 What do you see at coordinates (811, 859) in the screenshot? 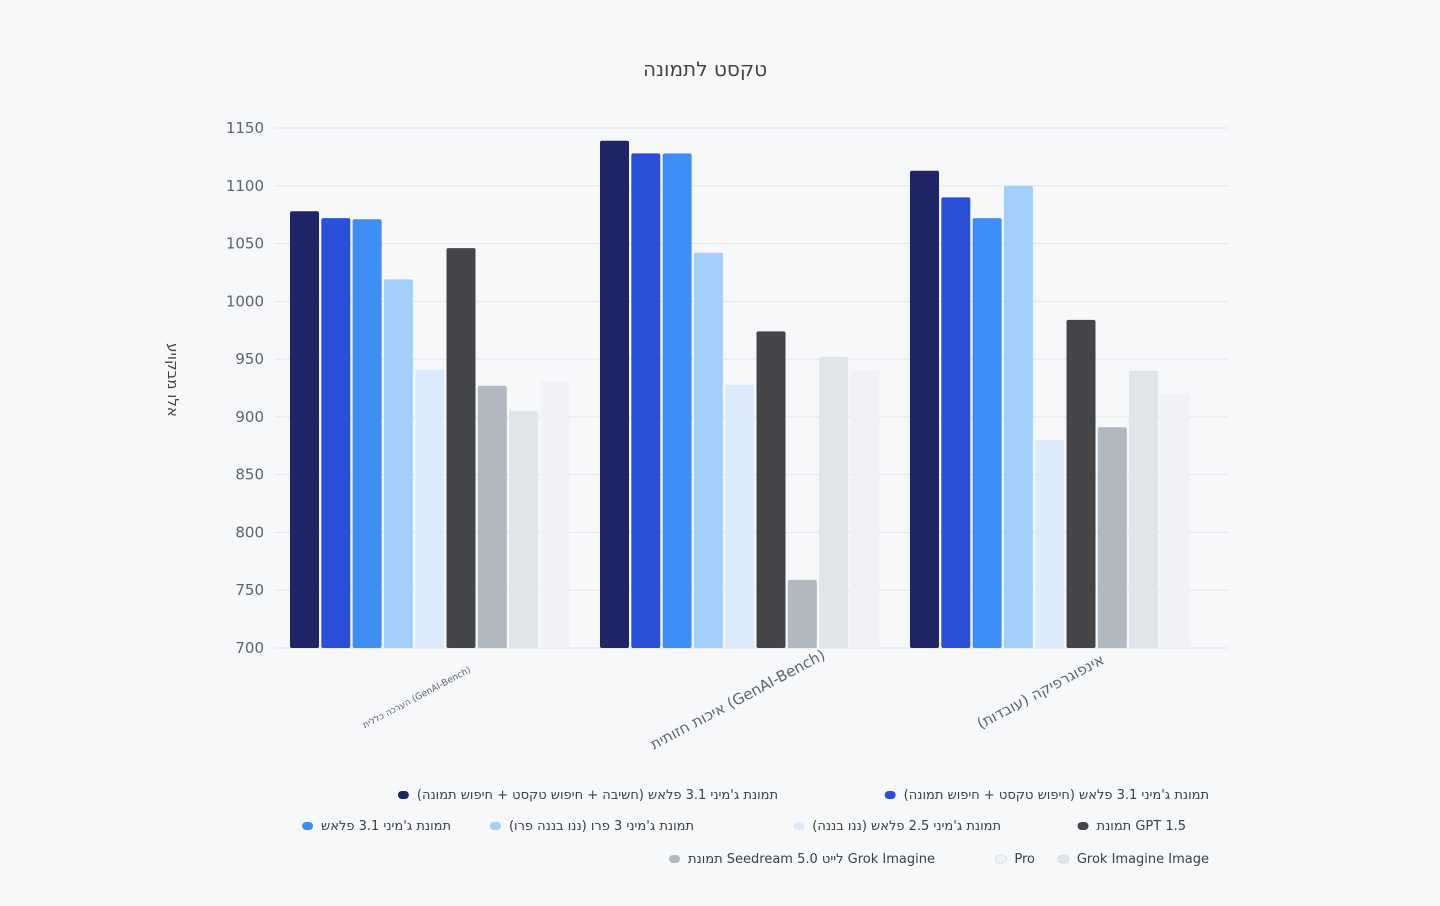
I see `legend-label: תמונת Seedream 5.0 לייט Grok Imagine` at bounding box center [811, 859].